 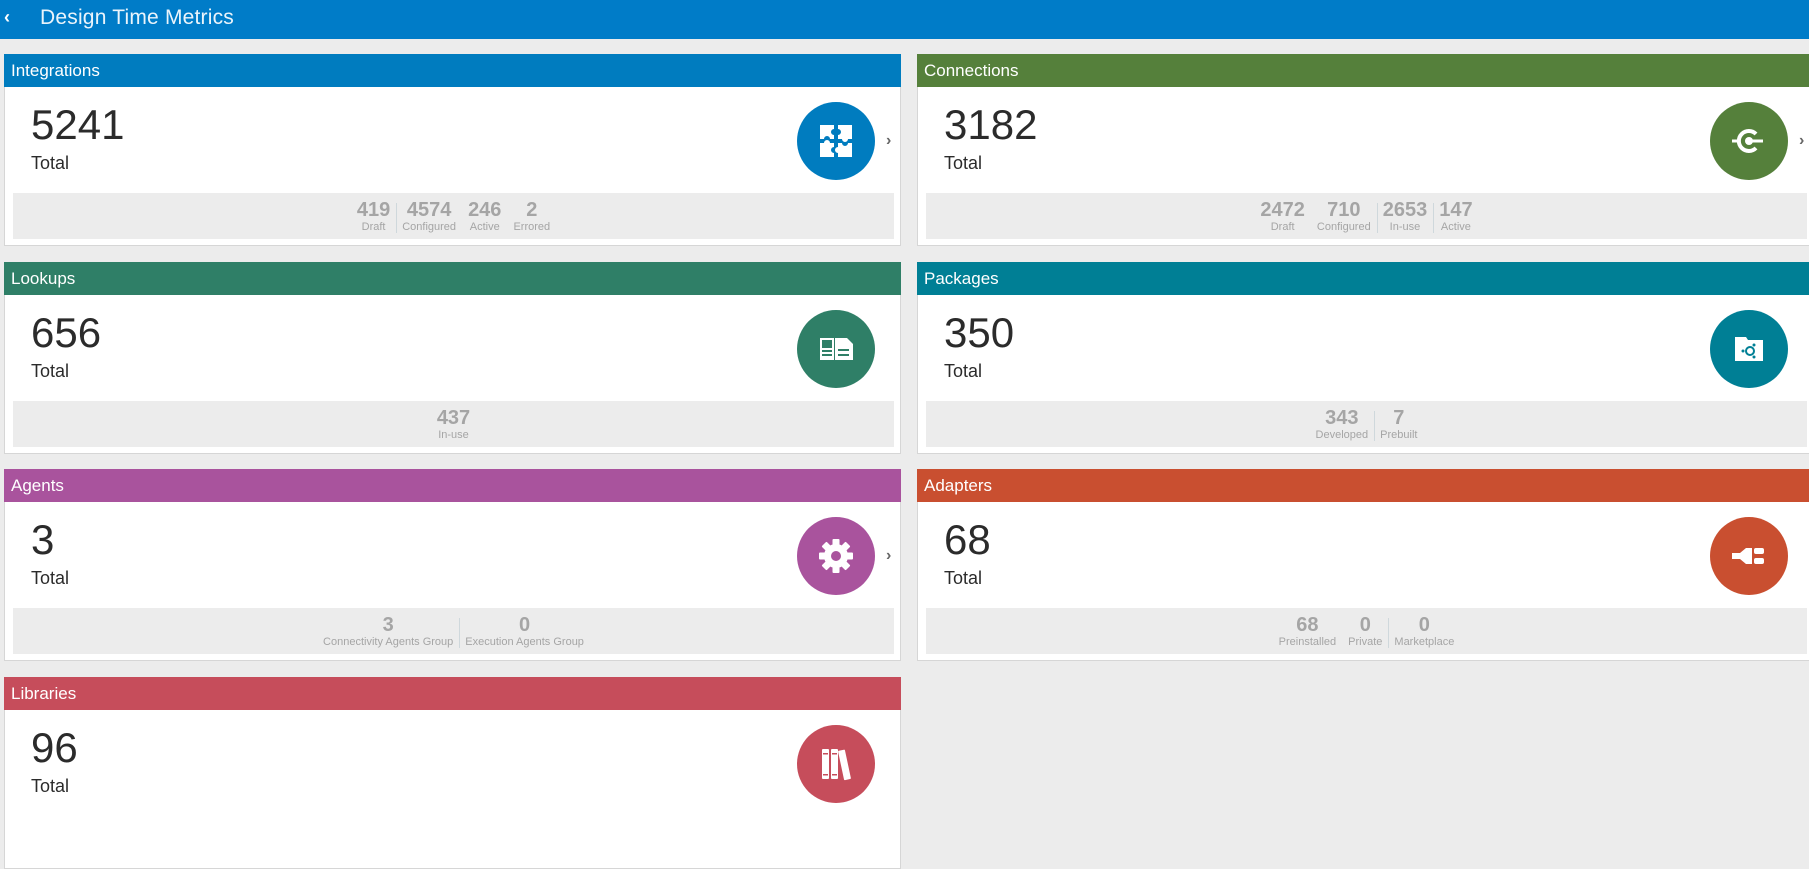 I want to click on stat-configured: 4574 Configured, so click(x=429, y=216).